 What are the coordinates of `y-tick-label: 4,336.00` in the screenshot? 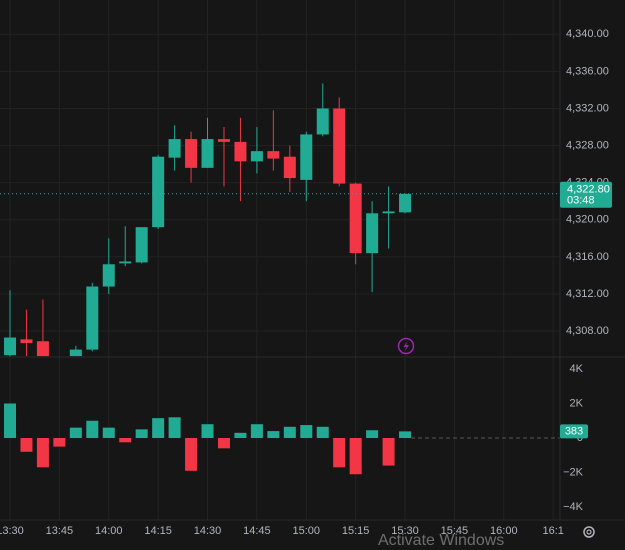 It's located at (587, 71).